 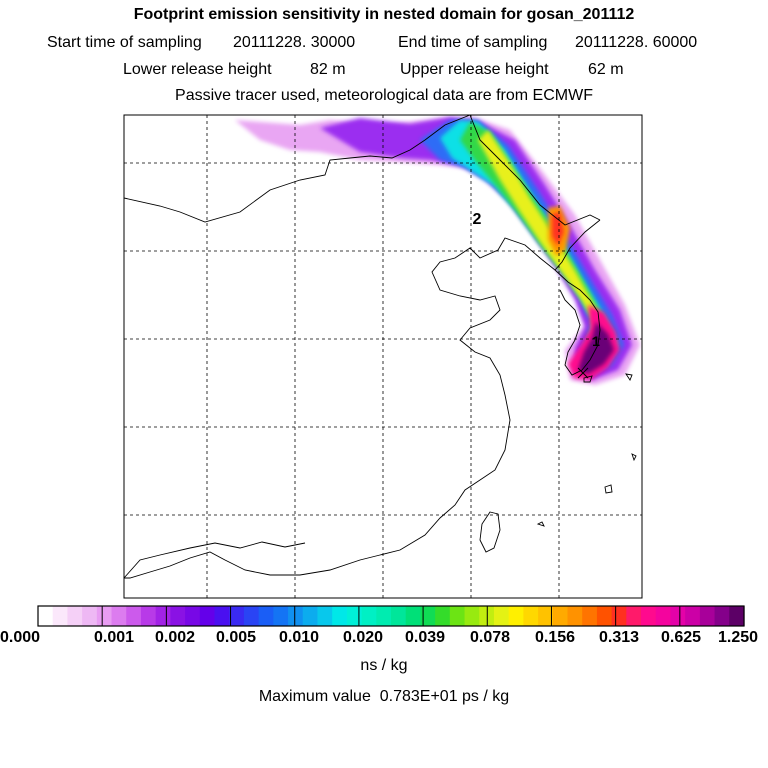 What do you see at coordinates (535, 170) in the screenshot?
I see `border-line-east` at bounding box center [535, 170].